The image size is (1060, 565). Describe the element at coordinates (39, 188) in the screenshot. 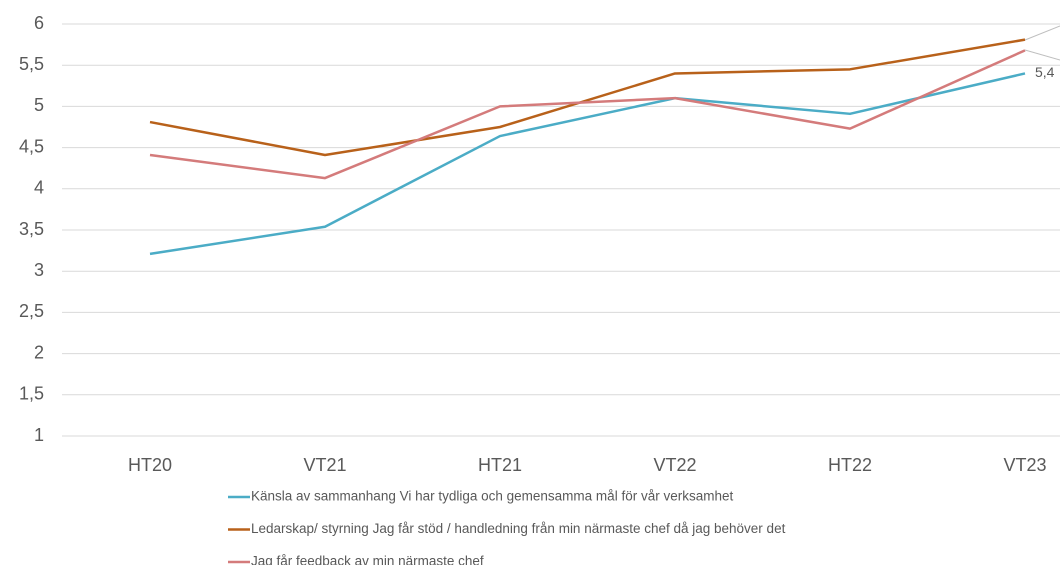

I see `y-tick-label: 4` at that location.